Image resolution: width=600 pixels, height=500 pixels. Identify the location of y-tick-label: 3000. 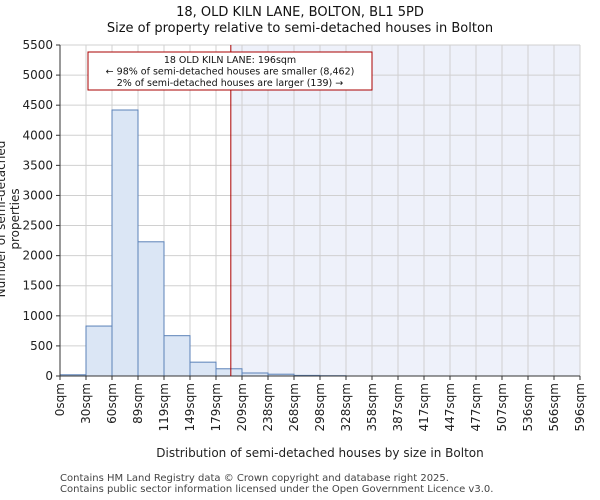
(37, 195).